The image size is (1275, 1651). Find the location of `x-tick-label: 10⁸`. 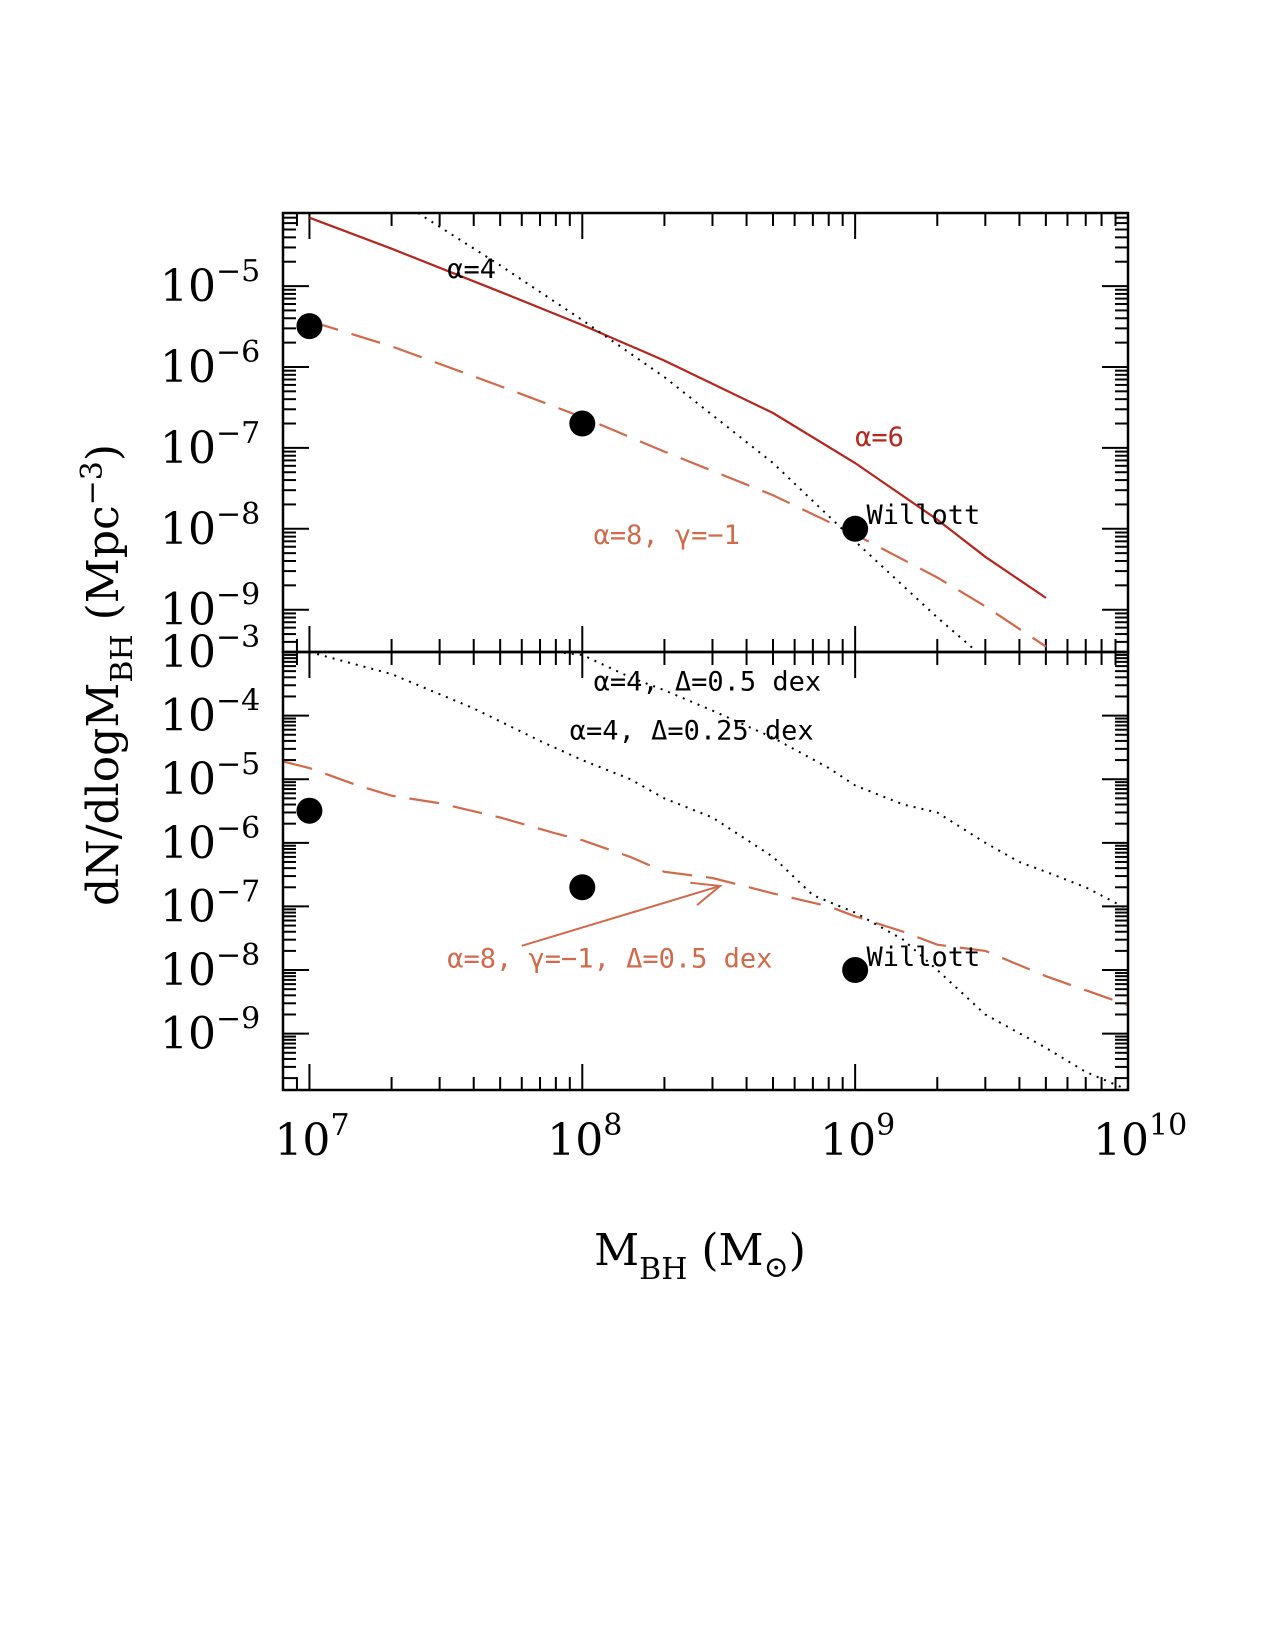

x-tick-label: 10⁸ is located at coordinates (584, 1137).